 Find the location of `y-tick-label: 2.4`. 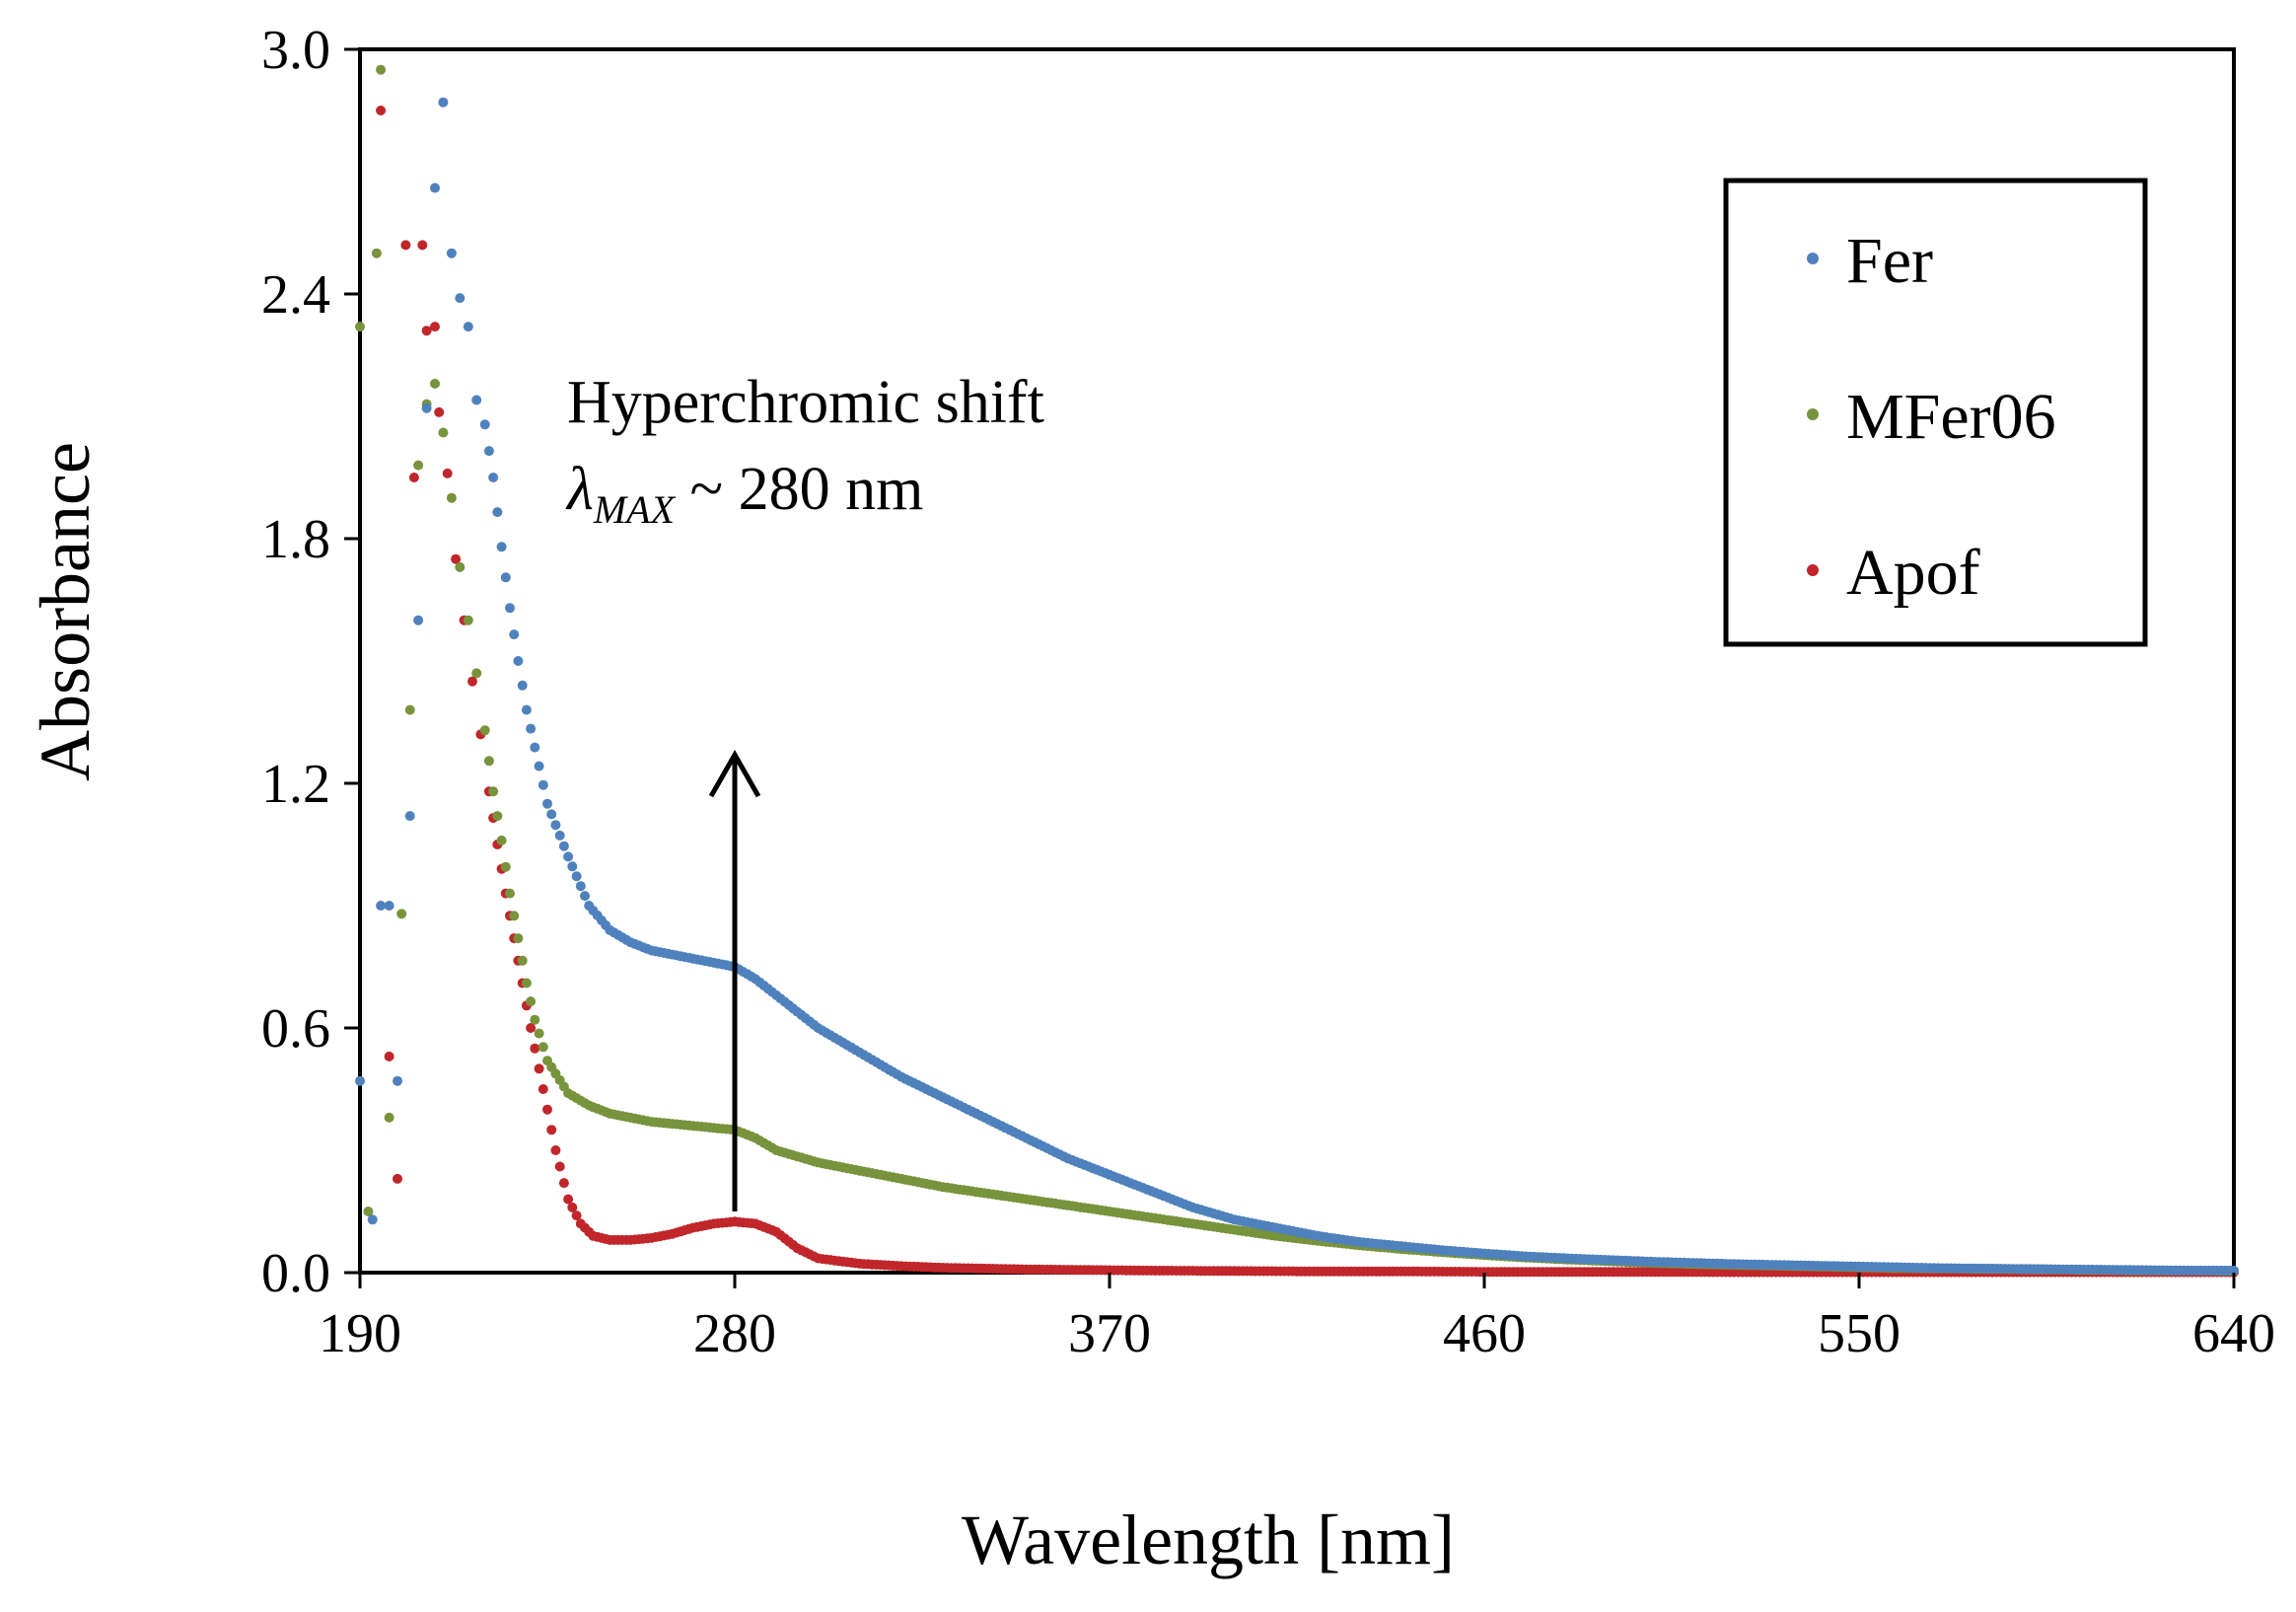

y-tick-label: 2.4 is located at coordinates (296, 295).